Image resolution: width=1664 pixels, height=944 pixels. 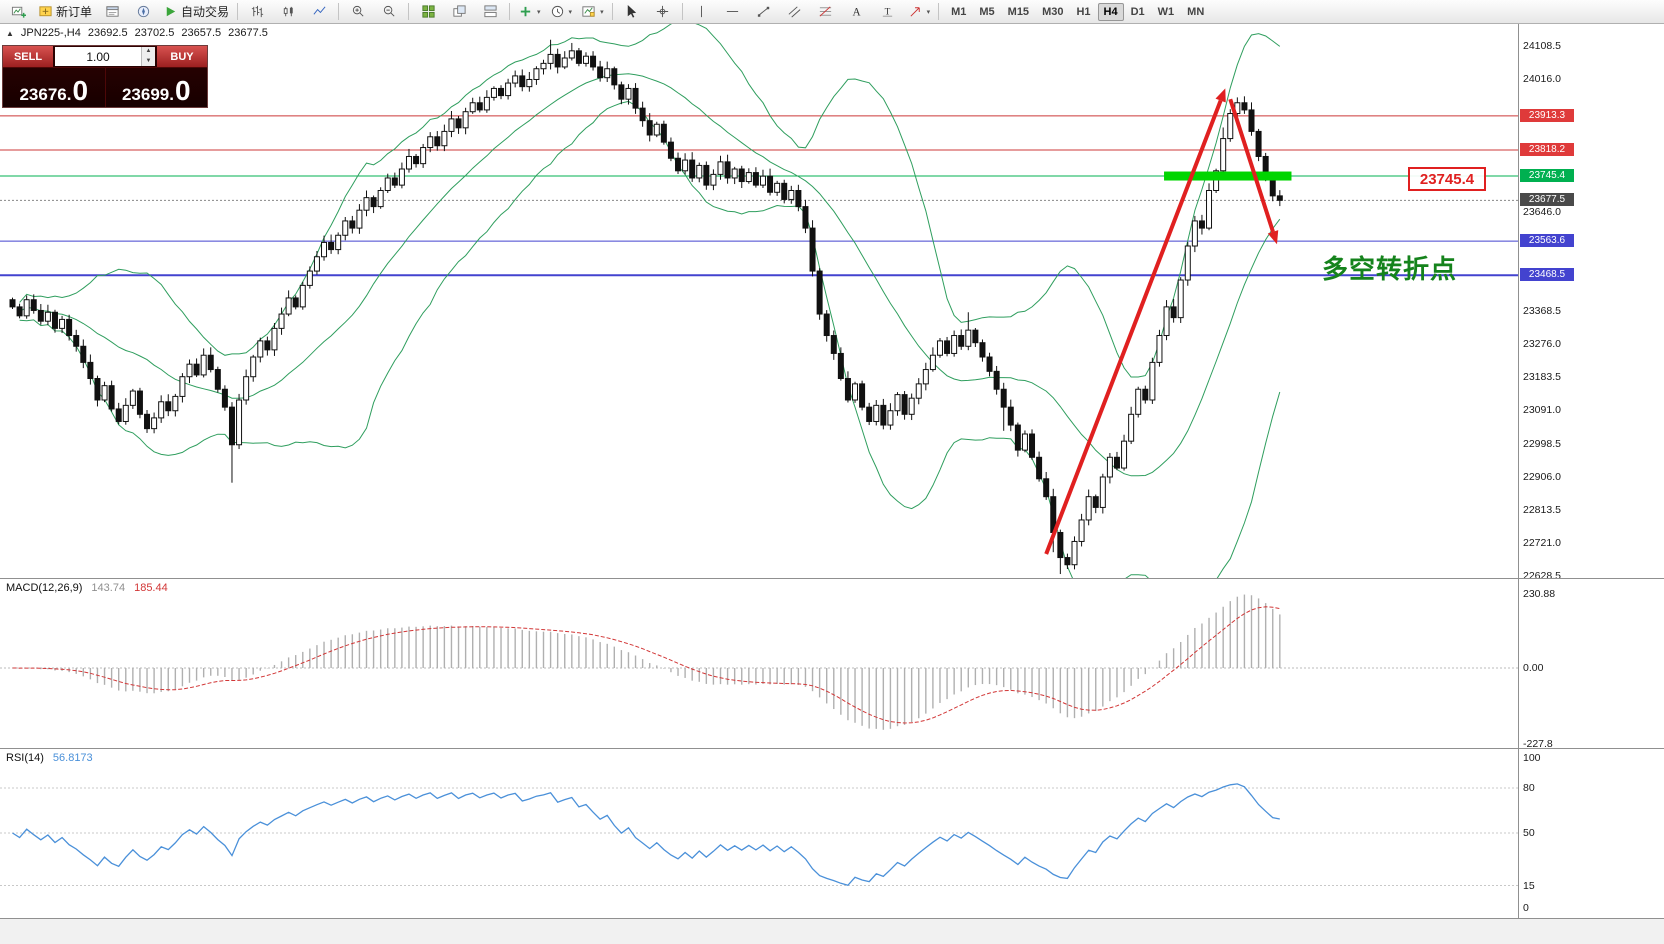 What do you see at coordinates (54, 87) in the screenshot?
I see `sell-price: 23676. 0` at bounding box center [54, 87].